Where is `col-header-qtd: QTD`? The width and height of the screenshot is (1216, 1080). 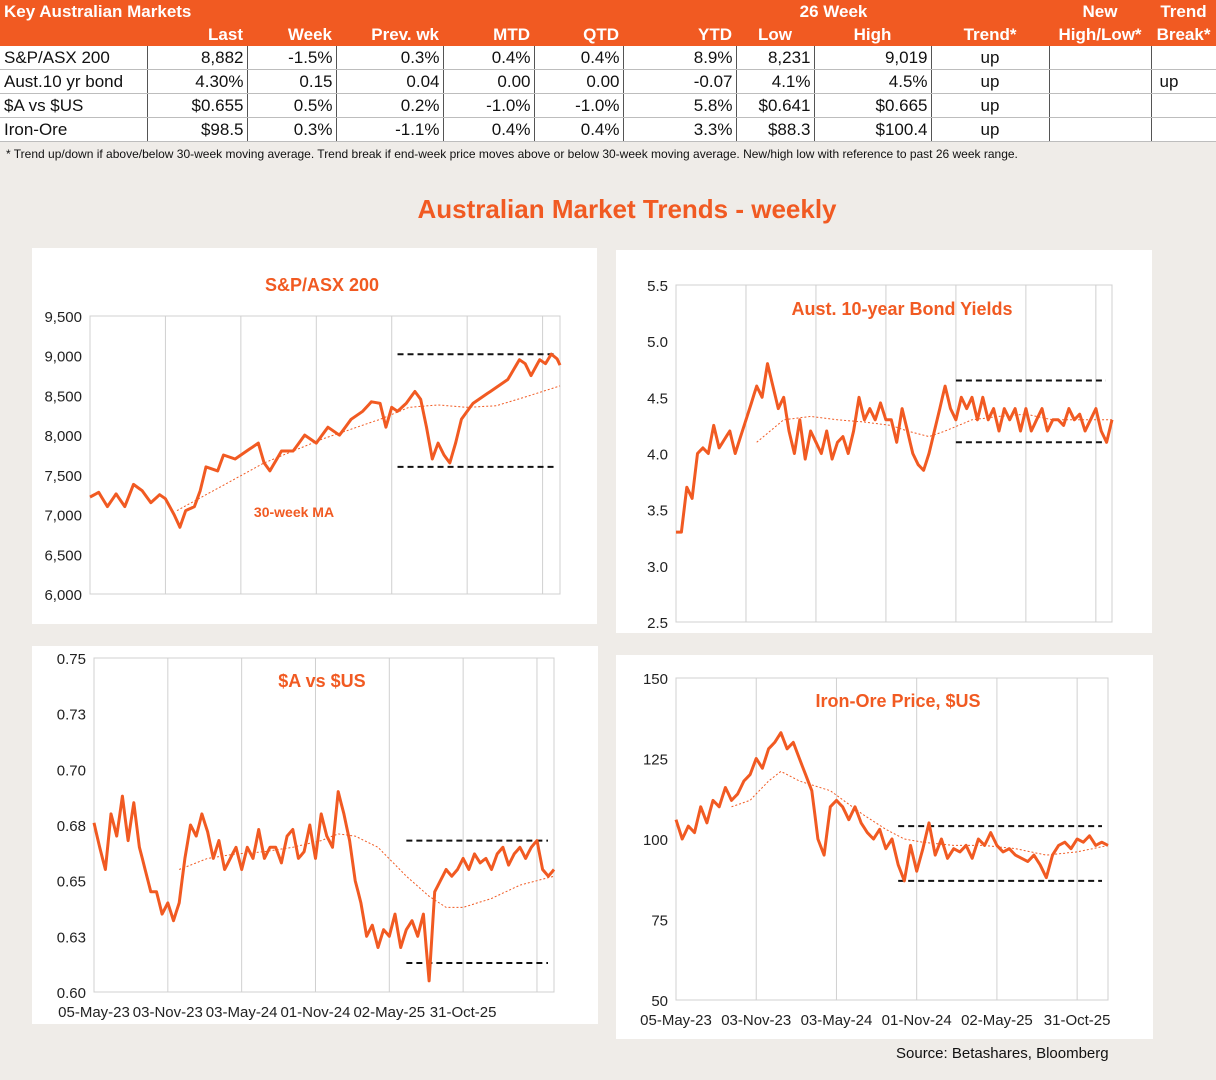 col-header-qtd: QTD is located at coordinates (578, 34).